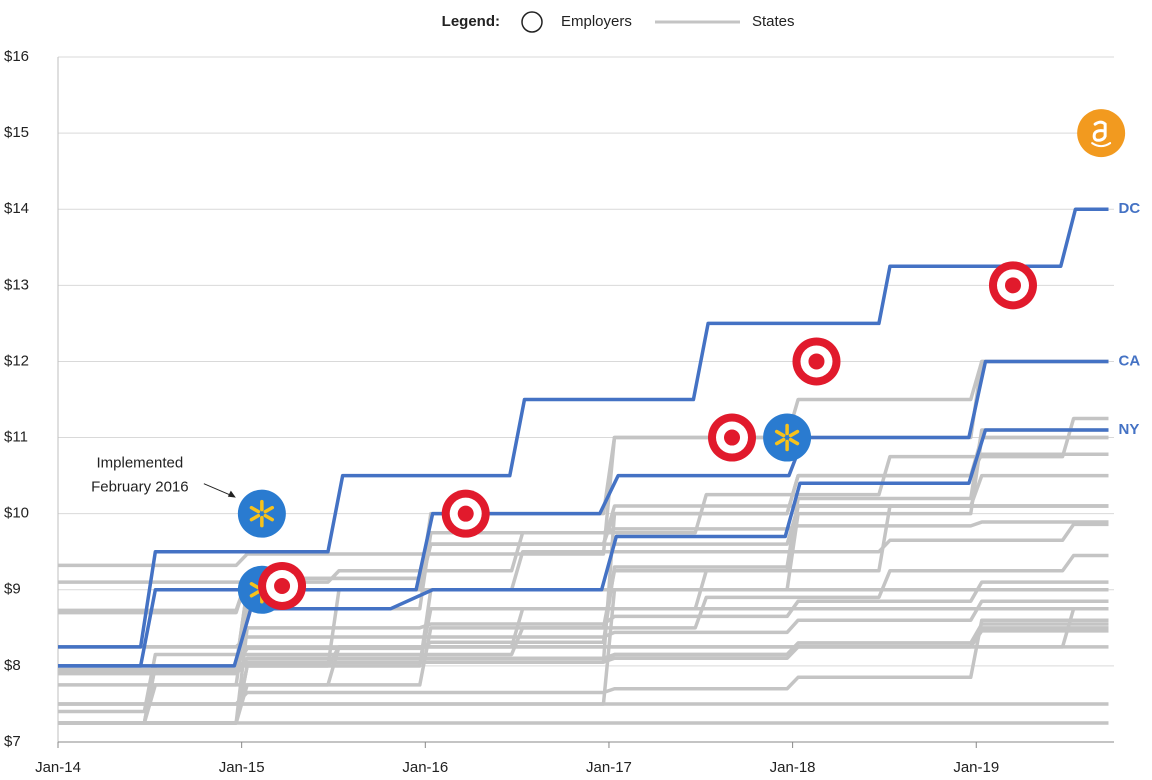  What do you see at coordinates (1128, 429) in the screenshot?
I see `series-label: NY` at bounding box center [1128, 429].